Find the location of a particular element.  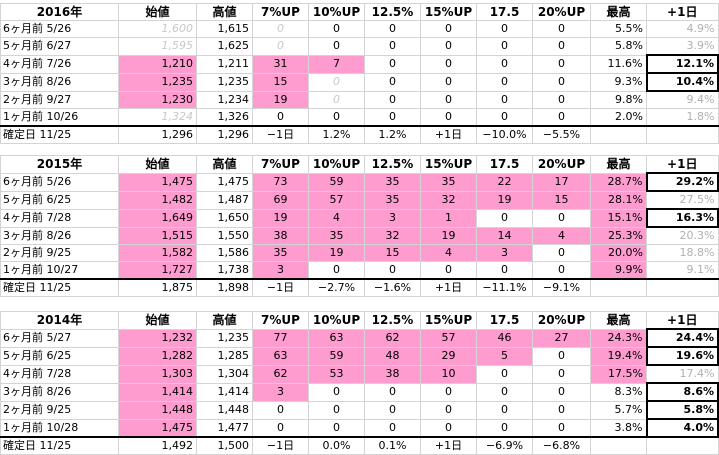

cell: 1,727 is located at coordinates (157, 270).